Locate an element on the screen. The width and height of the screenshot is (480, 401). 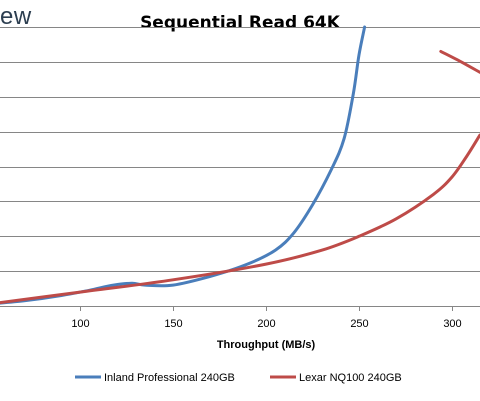
x-axis: 100 150 200 250 300 is located at coordinates (240, 318).